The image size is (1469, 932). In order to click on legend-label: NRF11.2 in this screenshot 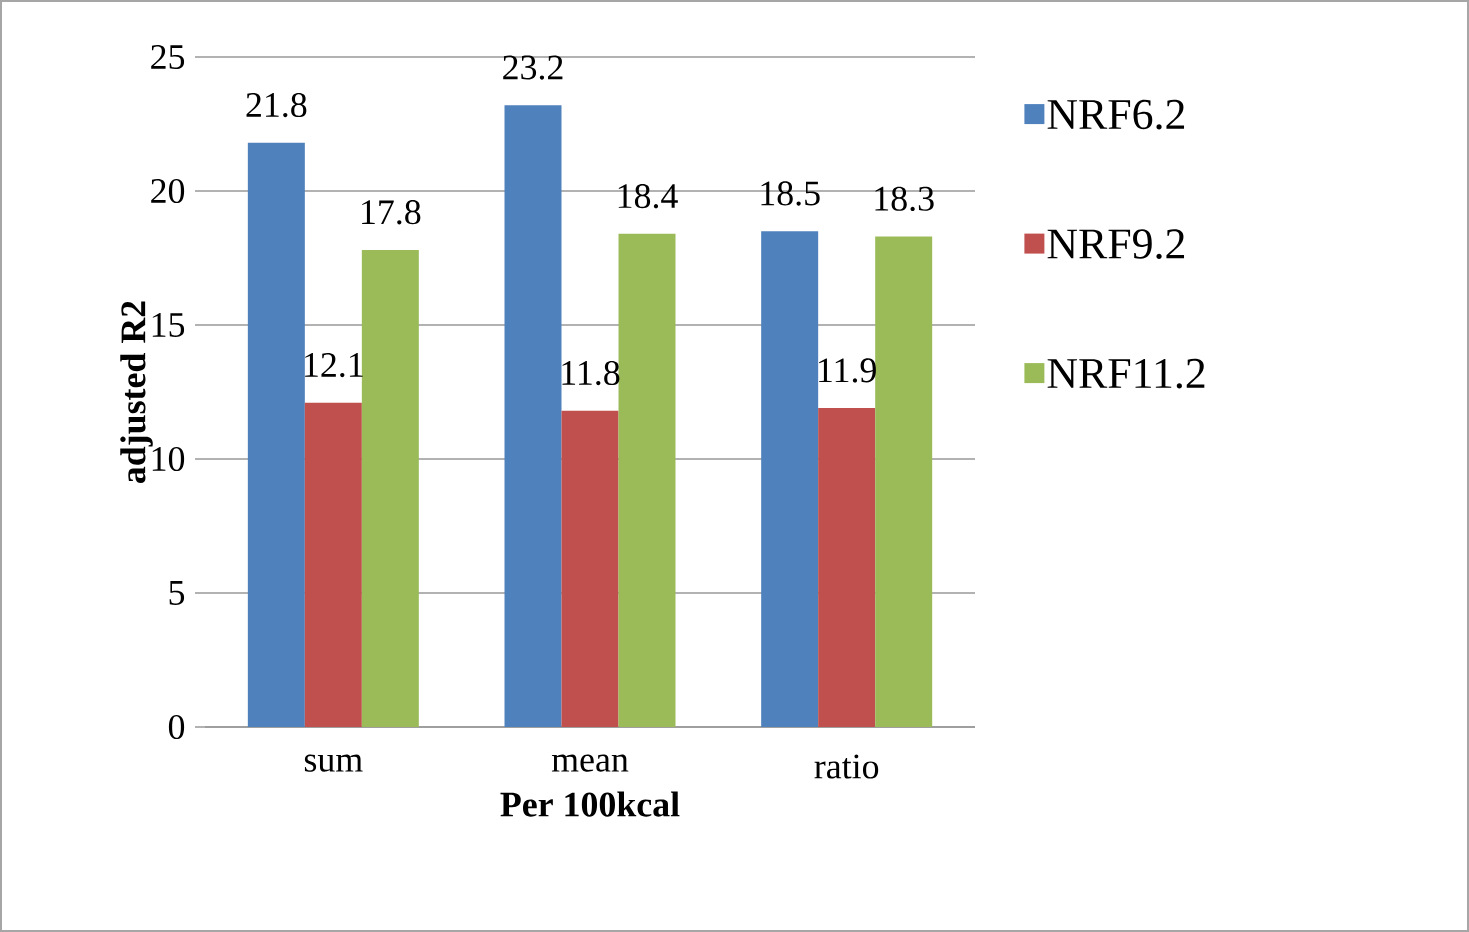, I will do `click(1126, 373)`.